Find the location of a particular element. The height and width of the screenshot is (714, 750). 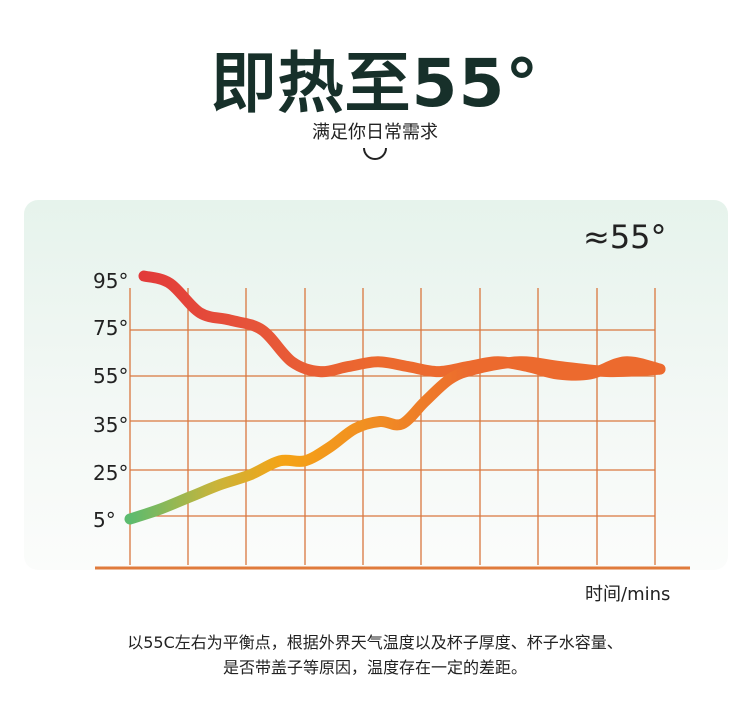

y-tick-label: 35° is located at coordinates (110, 425).